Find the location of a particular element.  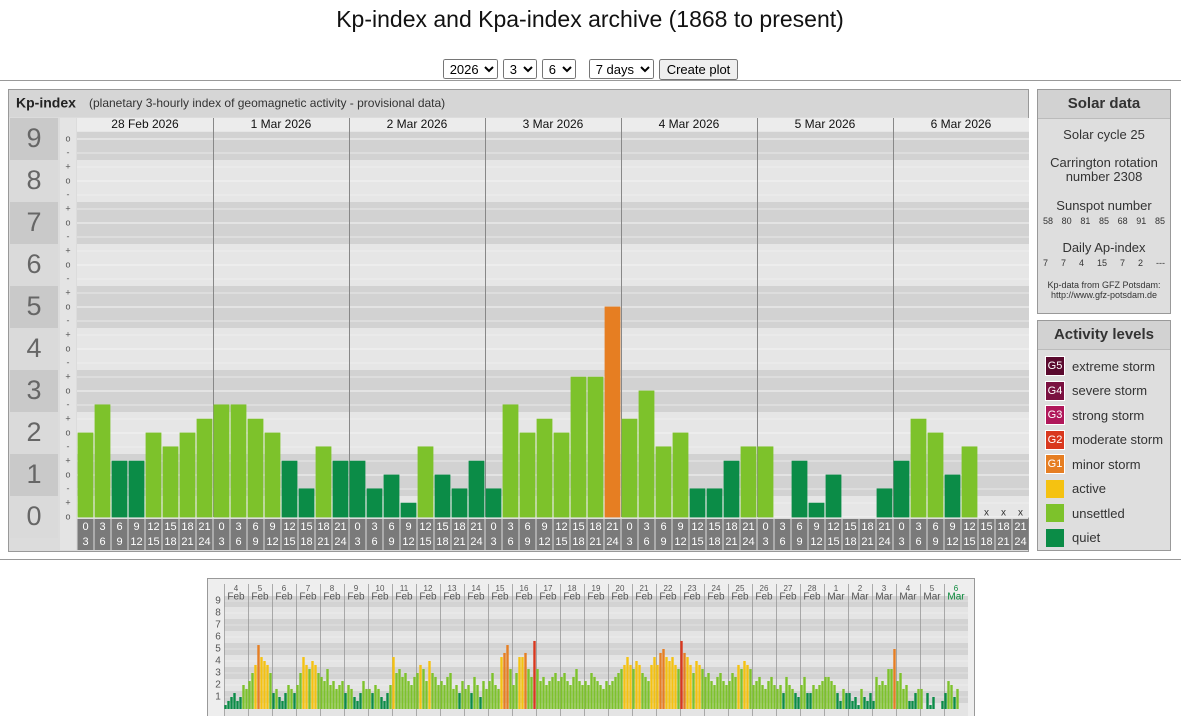

day-label: 16 is located at coordinates (524, 588).